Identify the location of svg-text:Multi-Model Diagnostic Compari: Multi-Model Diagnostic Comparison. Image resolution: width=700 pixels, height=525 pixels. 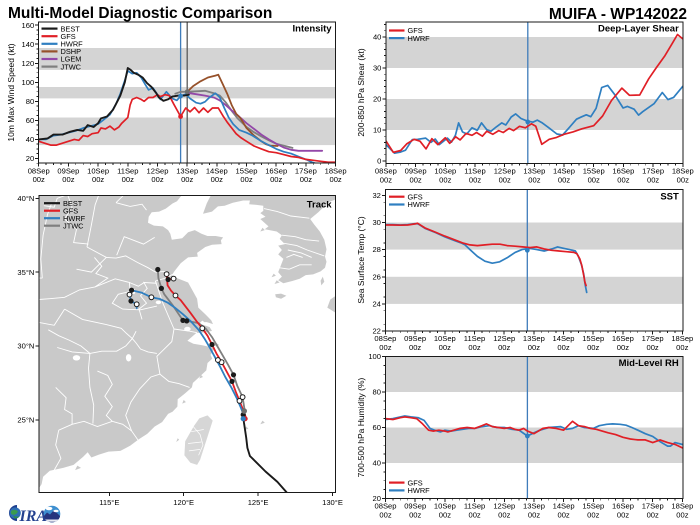
(140, 13).